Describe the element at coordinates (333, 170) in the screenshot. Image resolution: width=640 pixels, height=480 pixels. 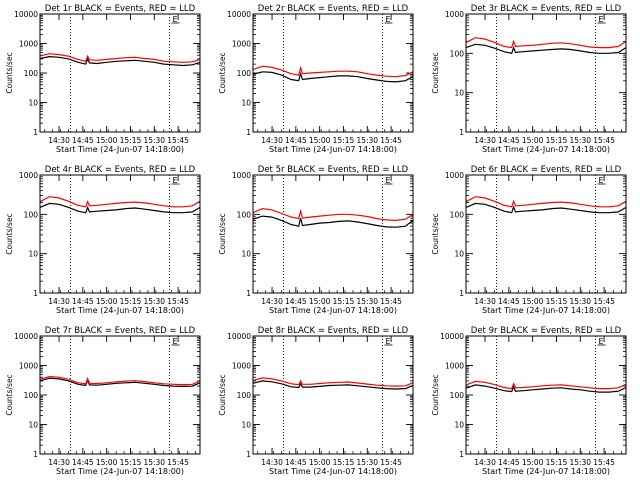
I see `chart-title: Det 5r BLACK = Events, RED = LLD` at that location.